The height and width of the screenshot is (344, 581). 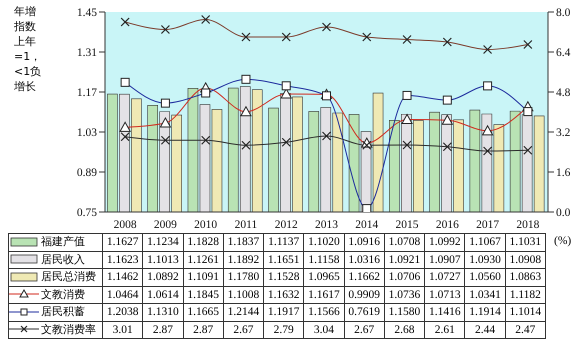 I want to click on data-label: 1.1892, so click(x=243, y=259).